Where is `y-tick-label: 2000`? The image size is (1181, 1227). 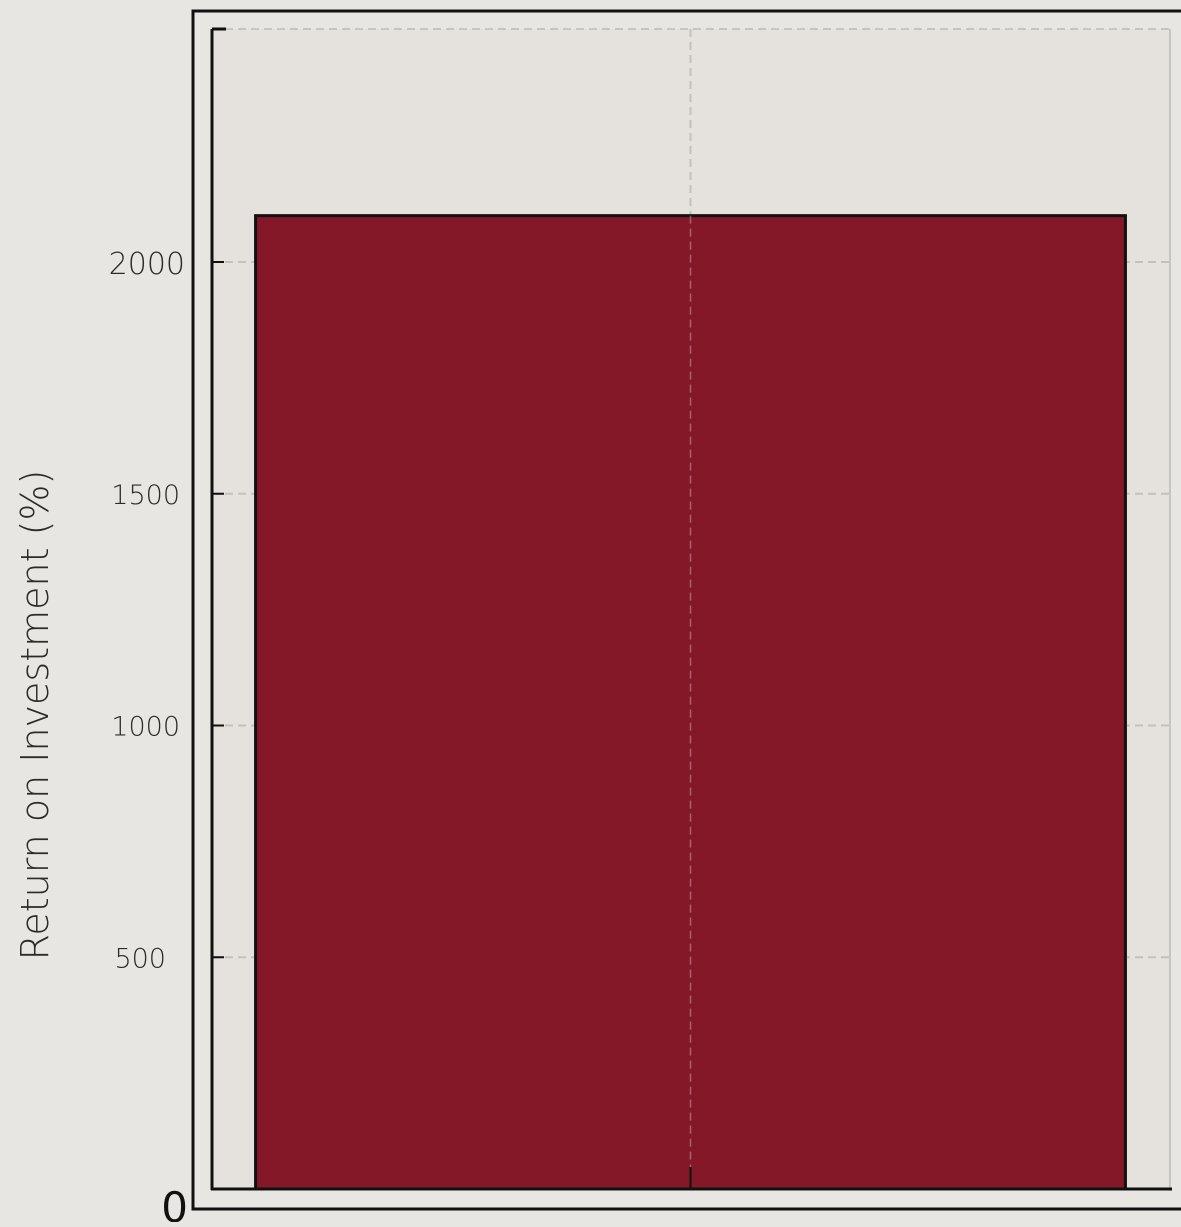
y-tick-label: 2000 is located at coordinates (147, 264).